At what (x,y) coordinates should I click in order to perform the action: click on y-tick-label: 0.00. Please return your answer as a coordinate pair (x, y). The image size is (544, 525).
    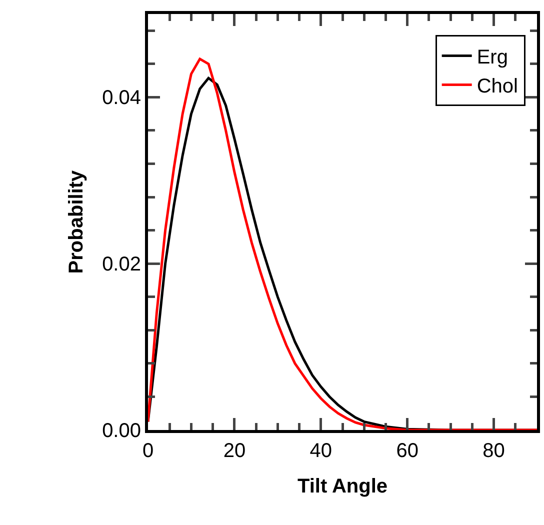
    Looking at the image, I should click on (121, 431).